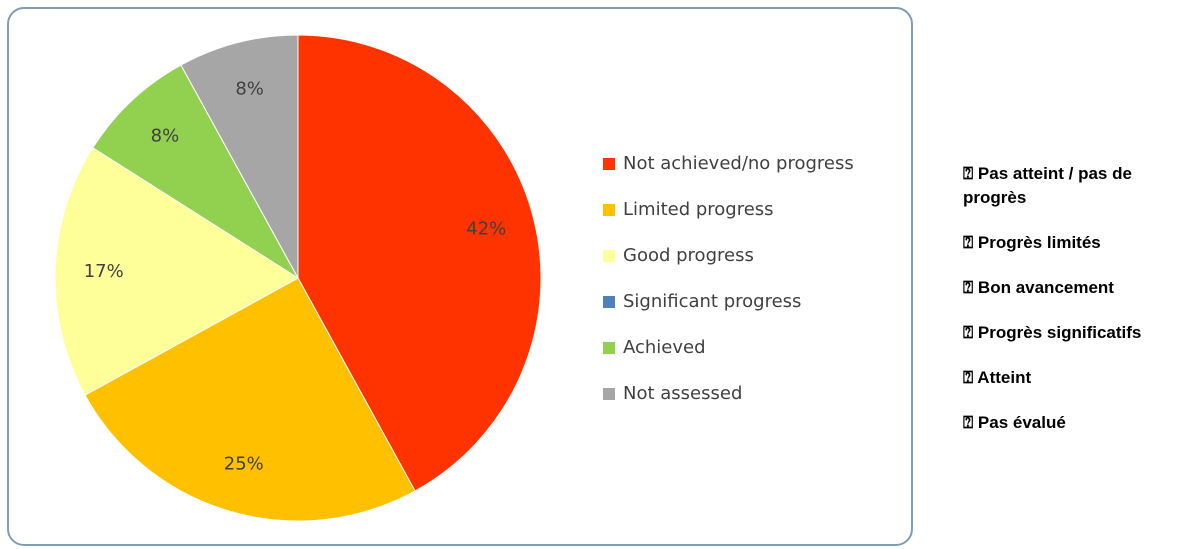 Image resolution: width=1197 pixels, height=549 pixels. What do you see at coordinates (1014, 422) in the screenshot?
I see `side-list-item: ⍰ Pas évalué` at bounding box center [1014, 422].